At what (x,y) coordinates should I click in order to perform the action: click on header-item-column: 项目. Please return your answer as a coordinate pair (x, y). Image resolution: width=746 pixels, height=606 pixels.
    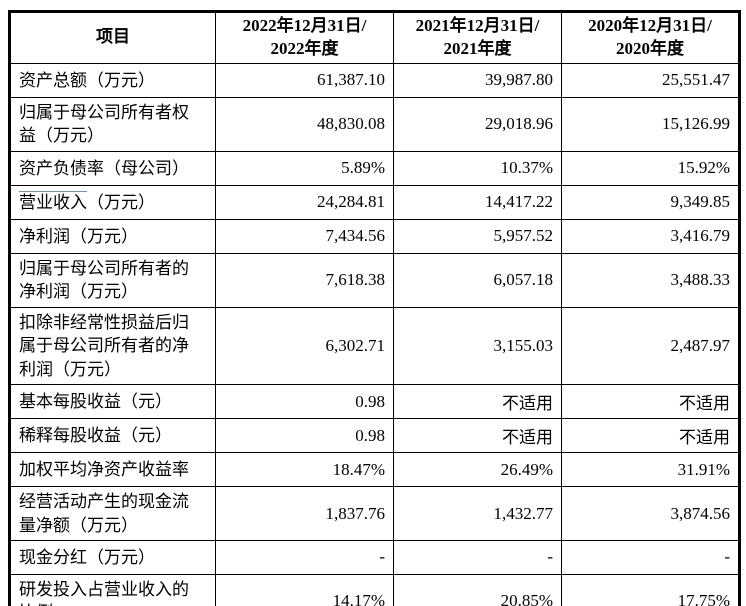
    Looking at the image, I should click on (112, 37).